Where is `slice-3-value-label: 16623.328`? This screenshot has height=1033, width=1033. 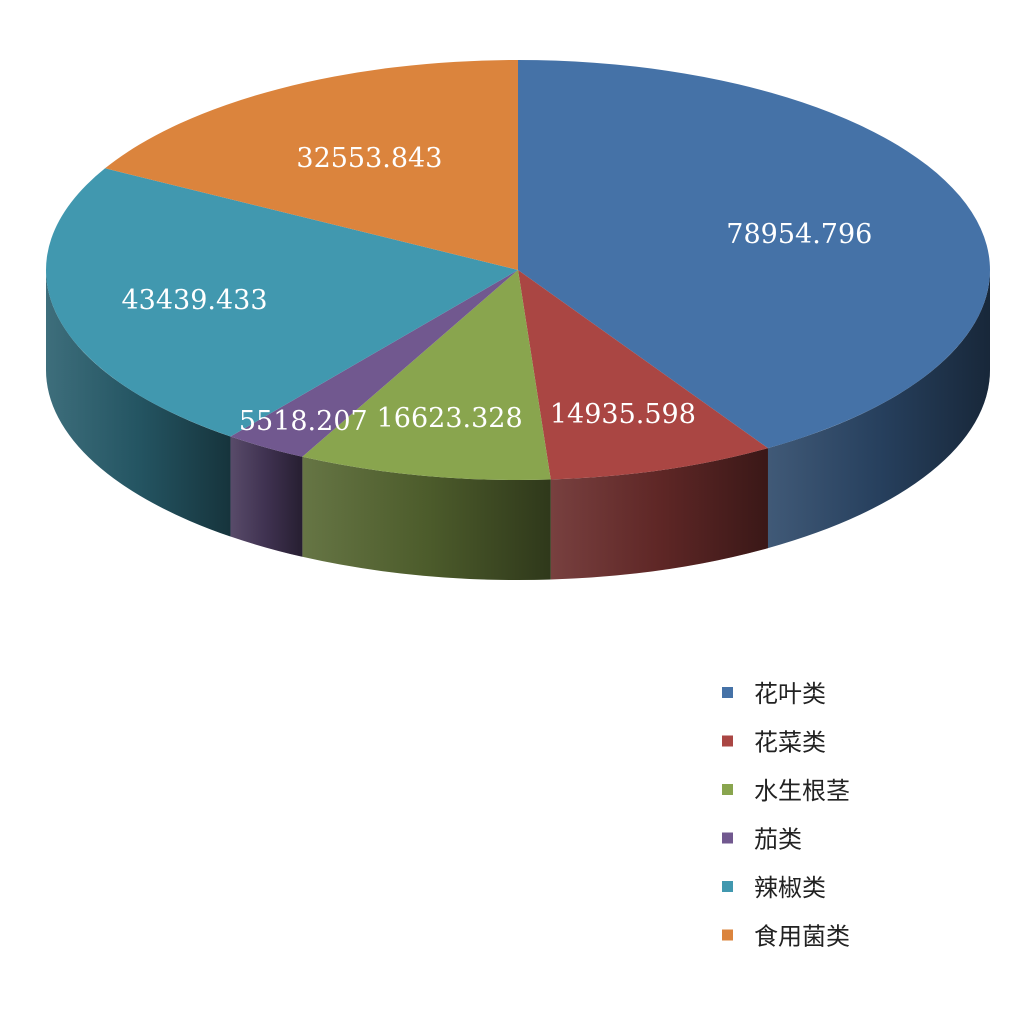 slice-3-value-label: 16623.328 is located at coordinates (450, 418).